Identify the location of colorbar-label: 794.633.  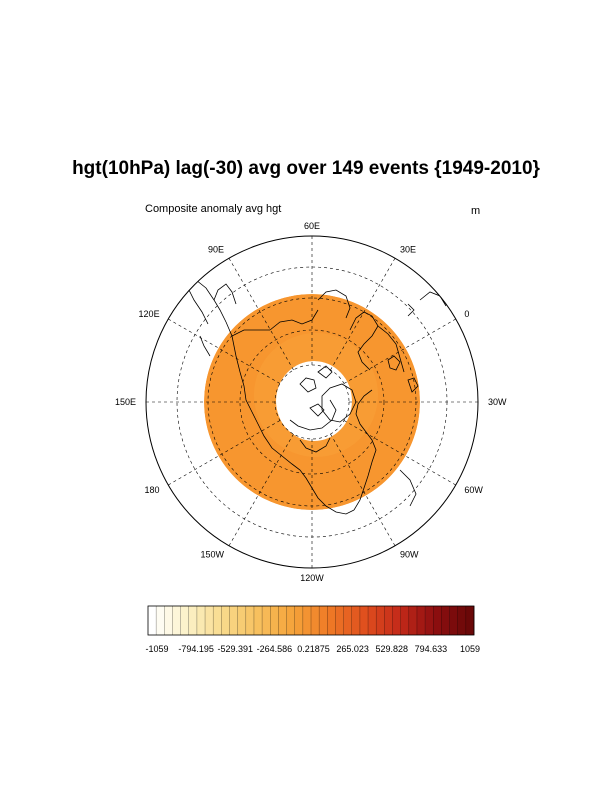
(431, 649).